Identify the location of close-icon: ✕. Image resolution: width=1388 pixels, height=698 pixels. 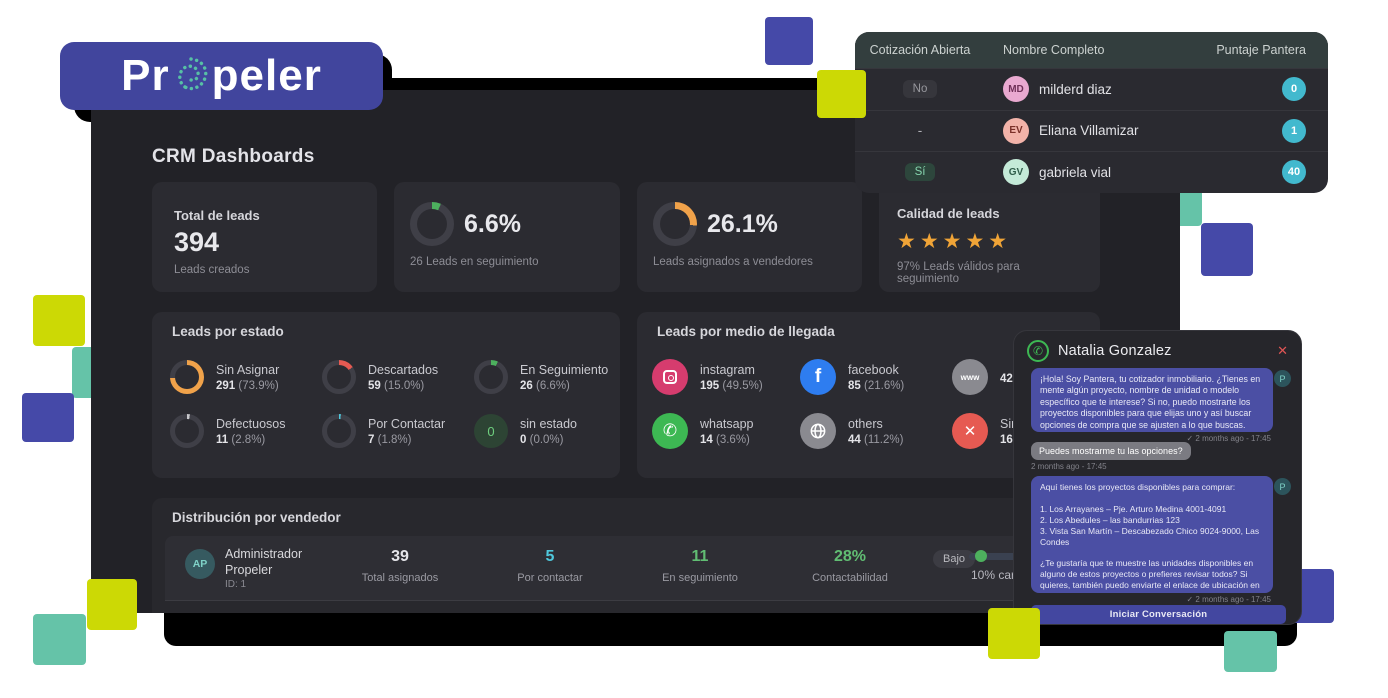
(1282, 350).